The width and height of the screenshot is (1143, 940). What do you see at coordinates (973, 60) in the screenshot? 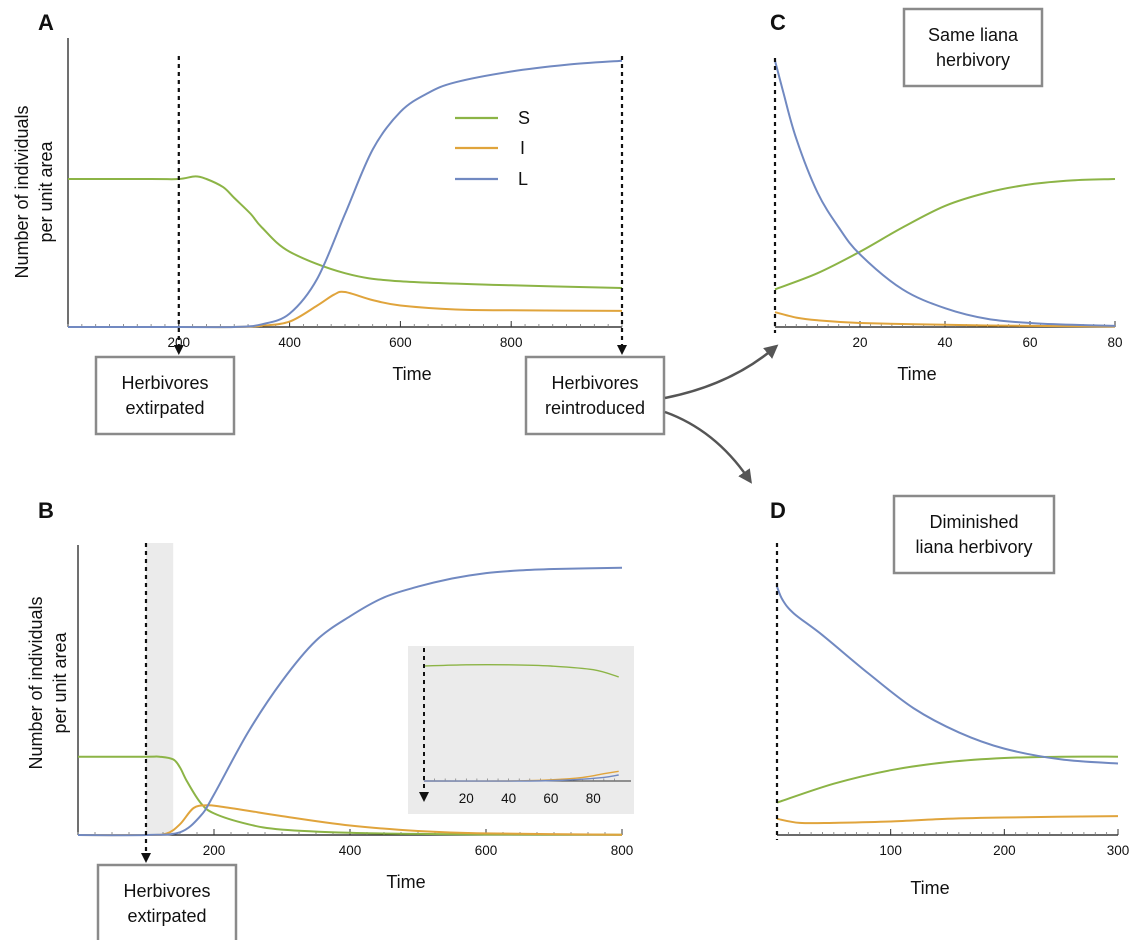
I see `box-c-line2: herbivory` at bounding box center [973, 60].